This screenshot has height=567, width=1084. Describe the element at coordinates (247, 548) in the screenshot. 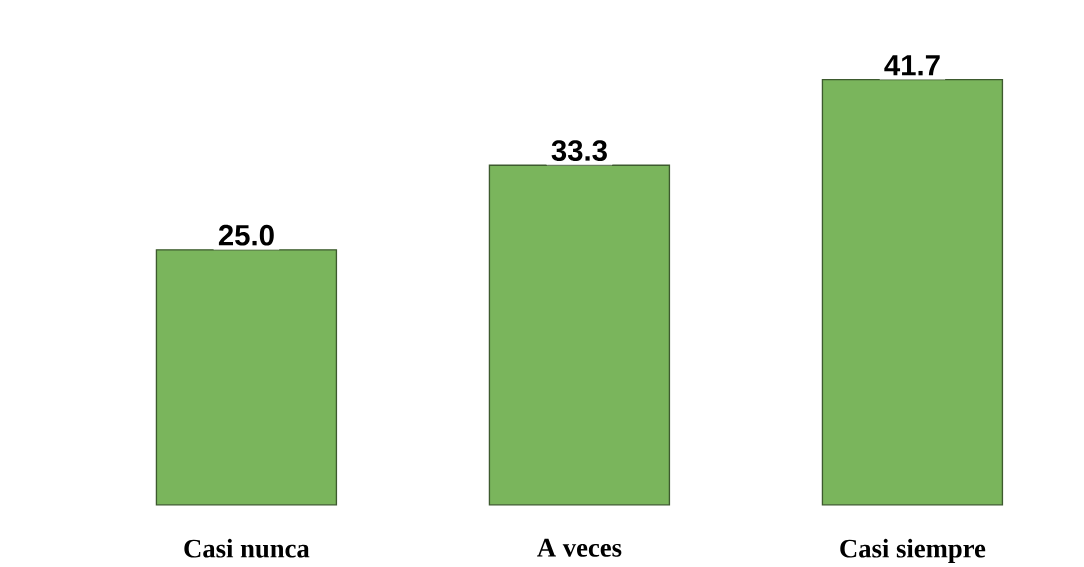

I see `x-tick-label: Casi nunca` at that location.